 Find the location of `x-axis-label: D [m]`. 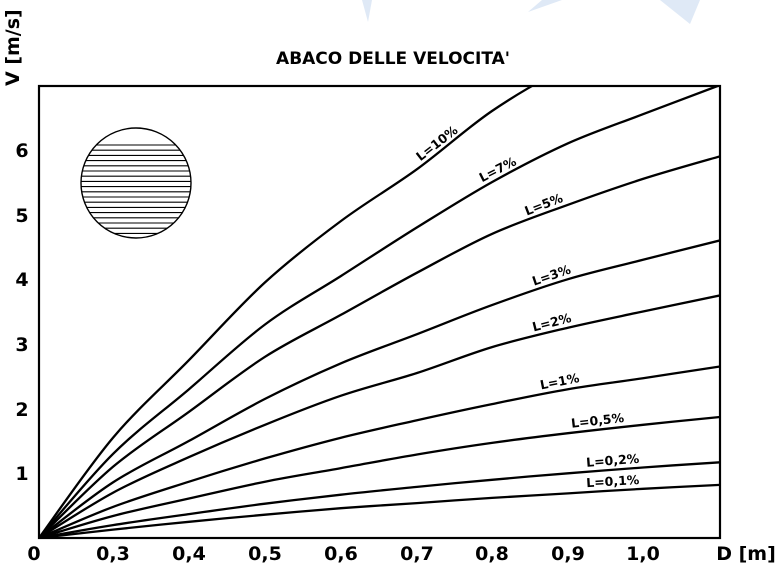

x-axis-label: D [m] is located at coordinates (746, 554).